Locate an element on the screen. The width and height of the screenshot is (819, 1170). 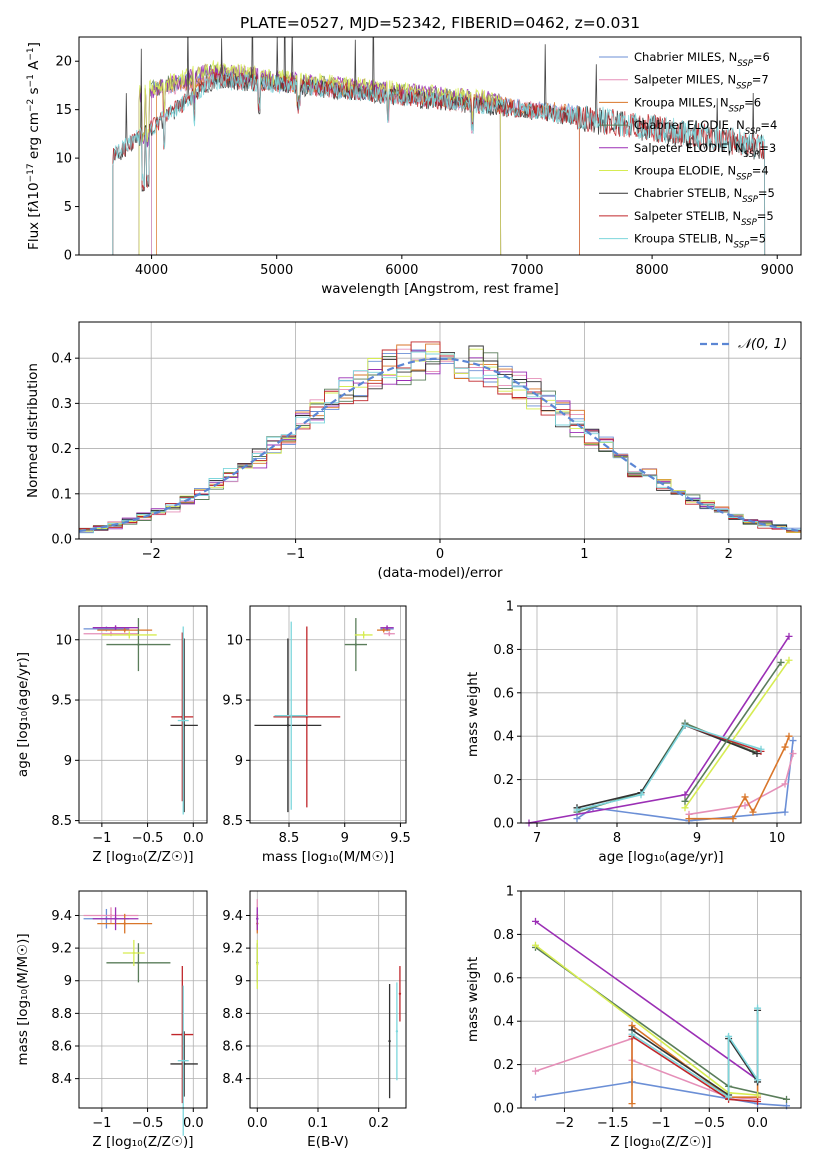
normal-reference-curve is located at coordinates (440, 445).